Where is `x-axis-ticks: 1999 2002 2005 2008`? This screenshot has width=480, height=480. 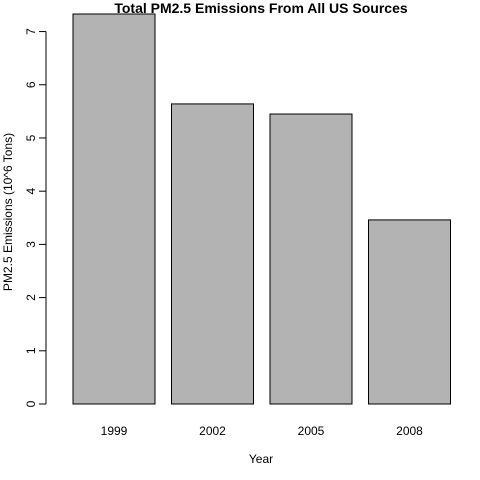 x-axis-ticks: 1999 2002 2005 2008 is located at coordinates (262, 431).